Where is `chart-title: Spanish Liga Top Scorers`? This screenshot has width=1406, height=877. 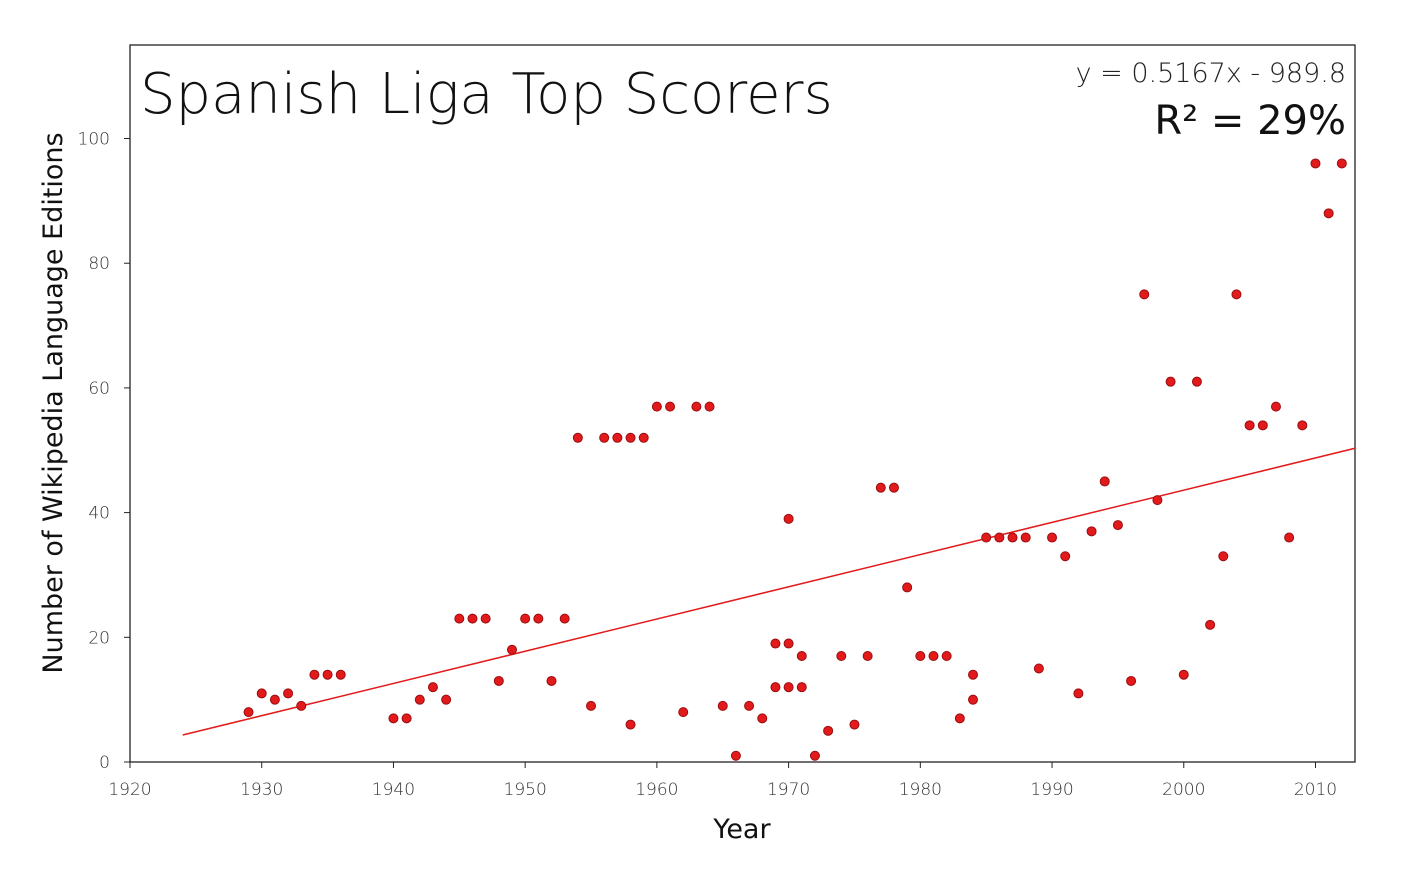
chart-title: Spanish Liga Top Scorers is located at coordinates (486, 94).